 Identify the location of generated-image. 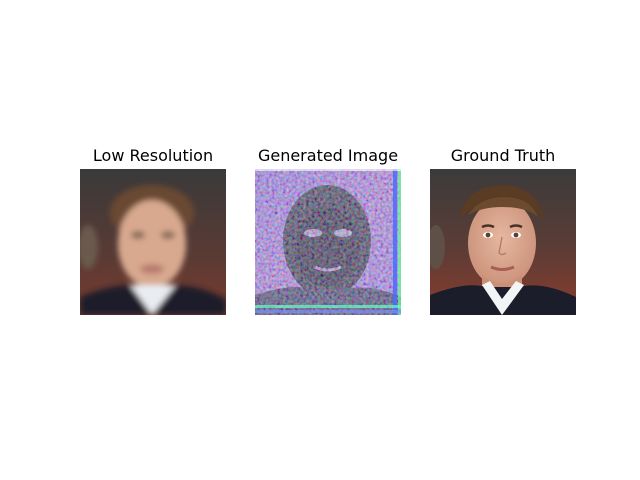
(328, 242).